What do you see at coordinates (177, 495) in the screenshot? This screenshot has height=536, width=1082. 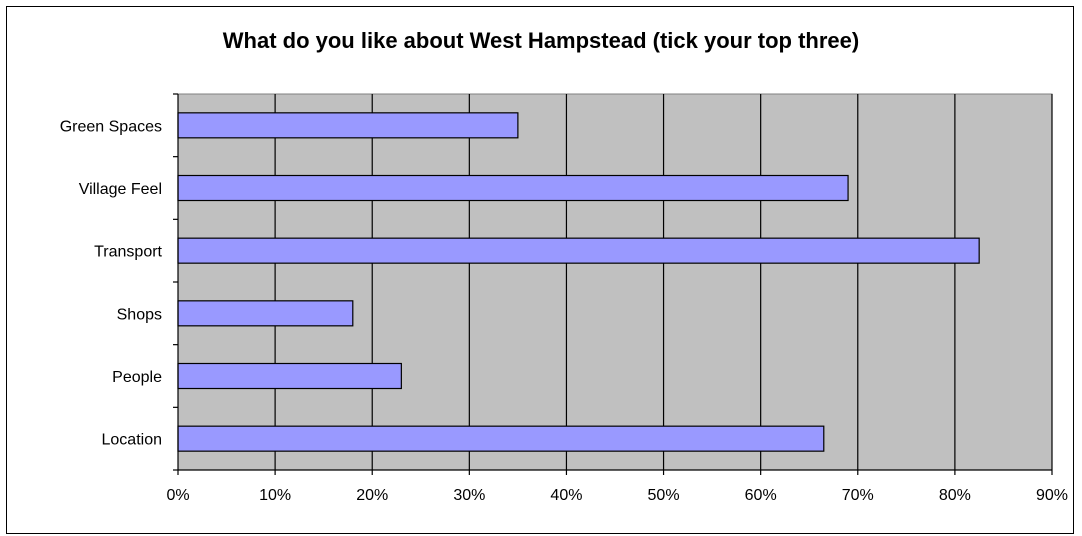 I see `x-tick-label: 0%` at bounding box center [177, 495].